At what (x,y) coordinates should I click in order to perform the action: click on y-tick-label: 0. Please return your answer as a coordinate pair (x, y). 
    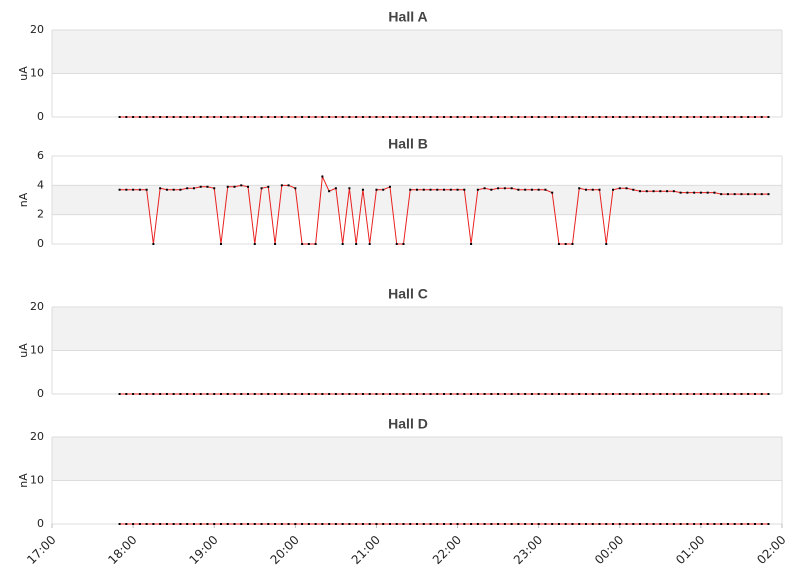
    Looking at the image, I should click on (40, 243).